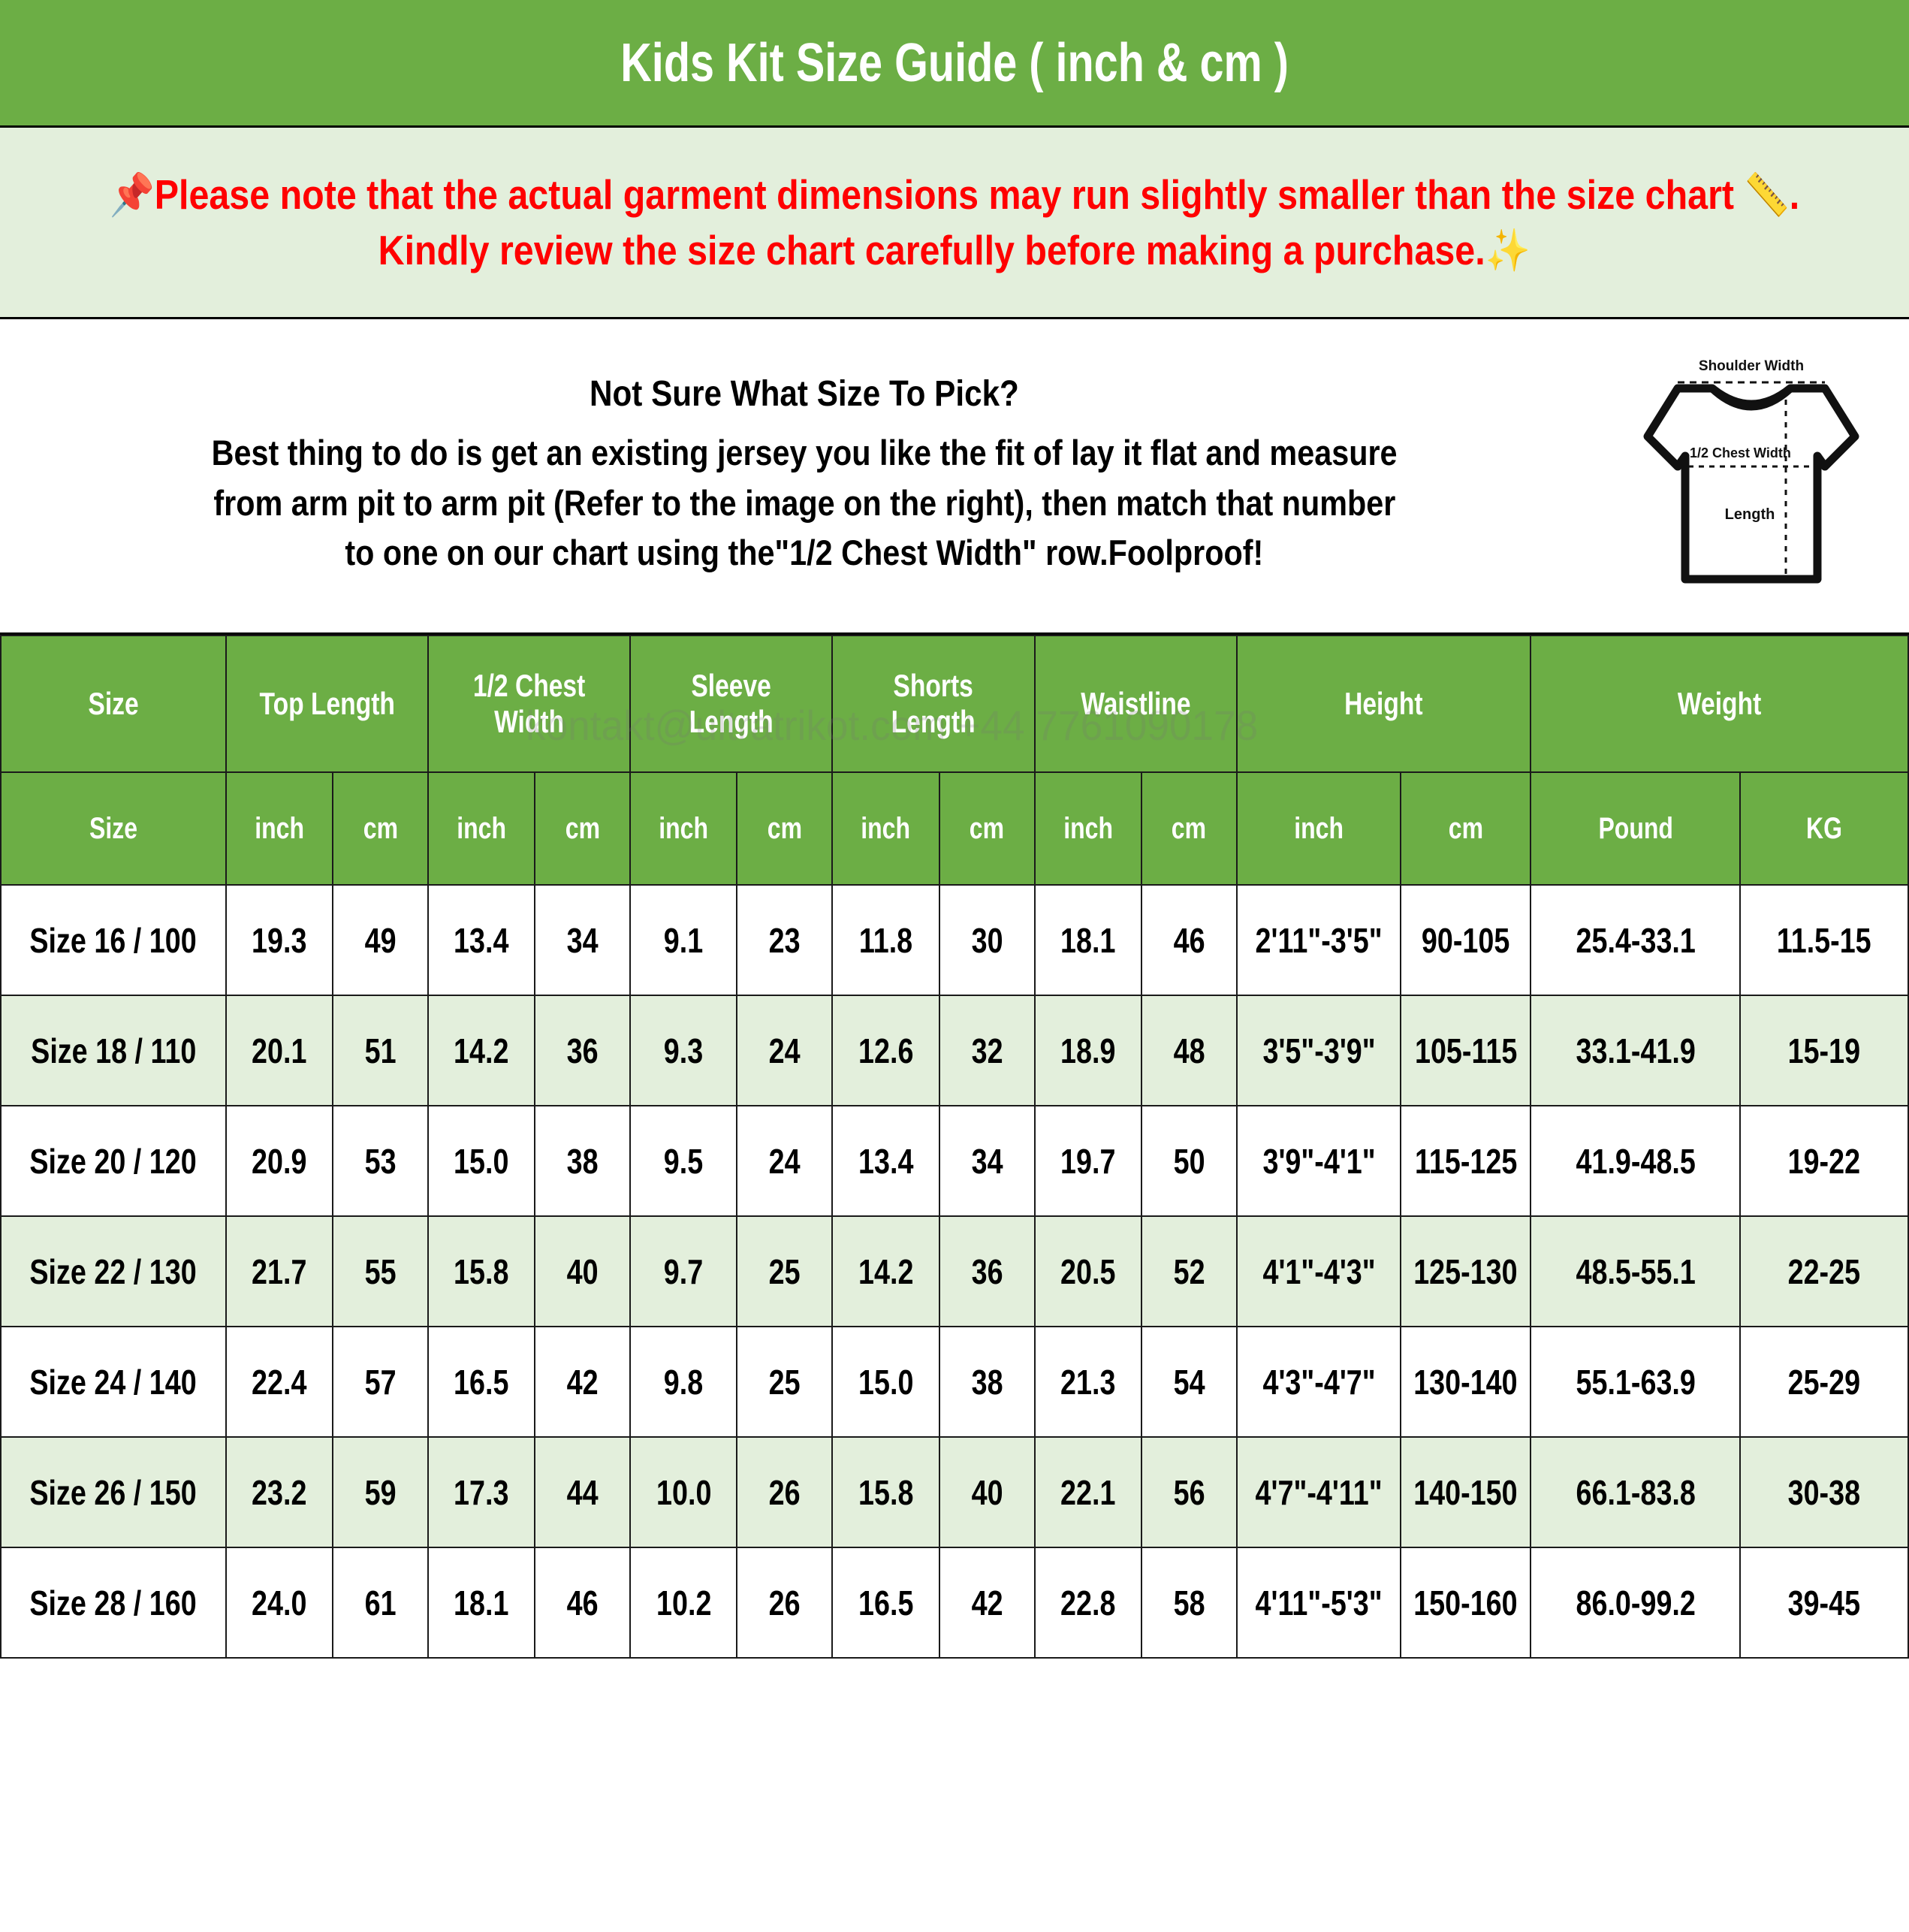 The height and width of the screenshot is (1932, 1909). What do you see at coordinates (987, 1050) in the screenshot?
I see `measurement-cell: 32` at bounding box center [987, 1050].